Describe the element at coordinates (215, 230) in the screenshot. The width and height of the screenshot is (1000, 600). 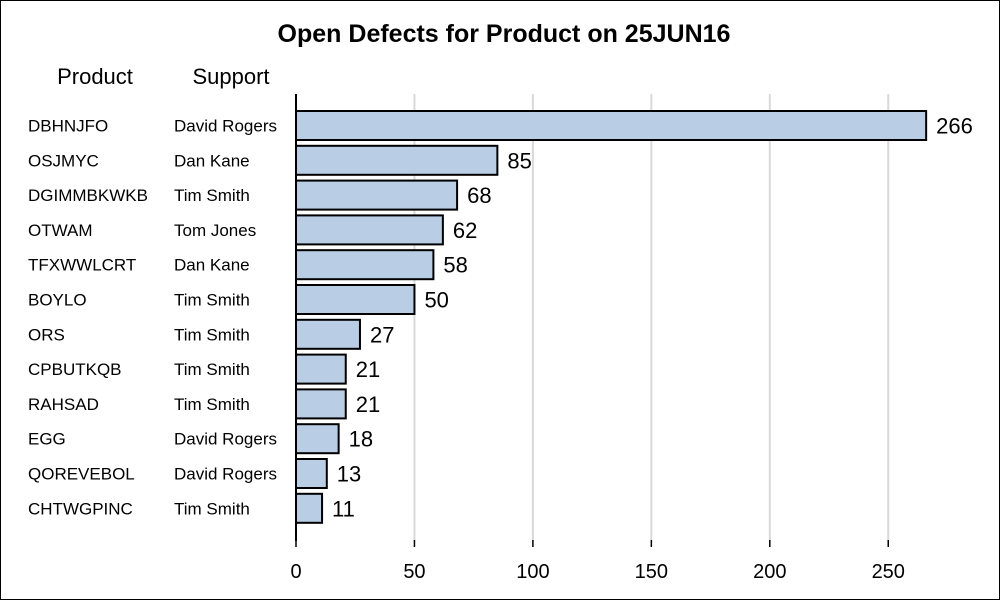
I see `support-label: Tom Jones` at that location.